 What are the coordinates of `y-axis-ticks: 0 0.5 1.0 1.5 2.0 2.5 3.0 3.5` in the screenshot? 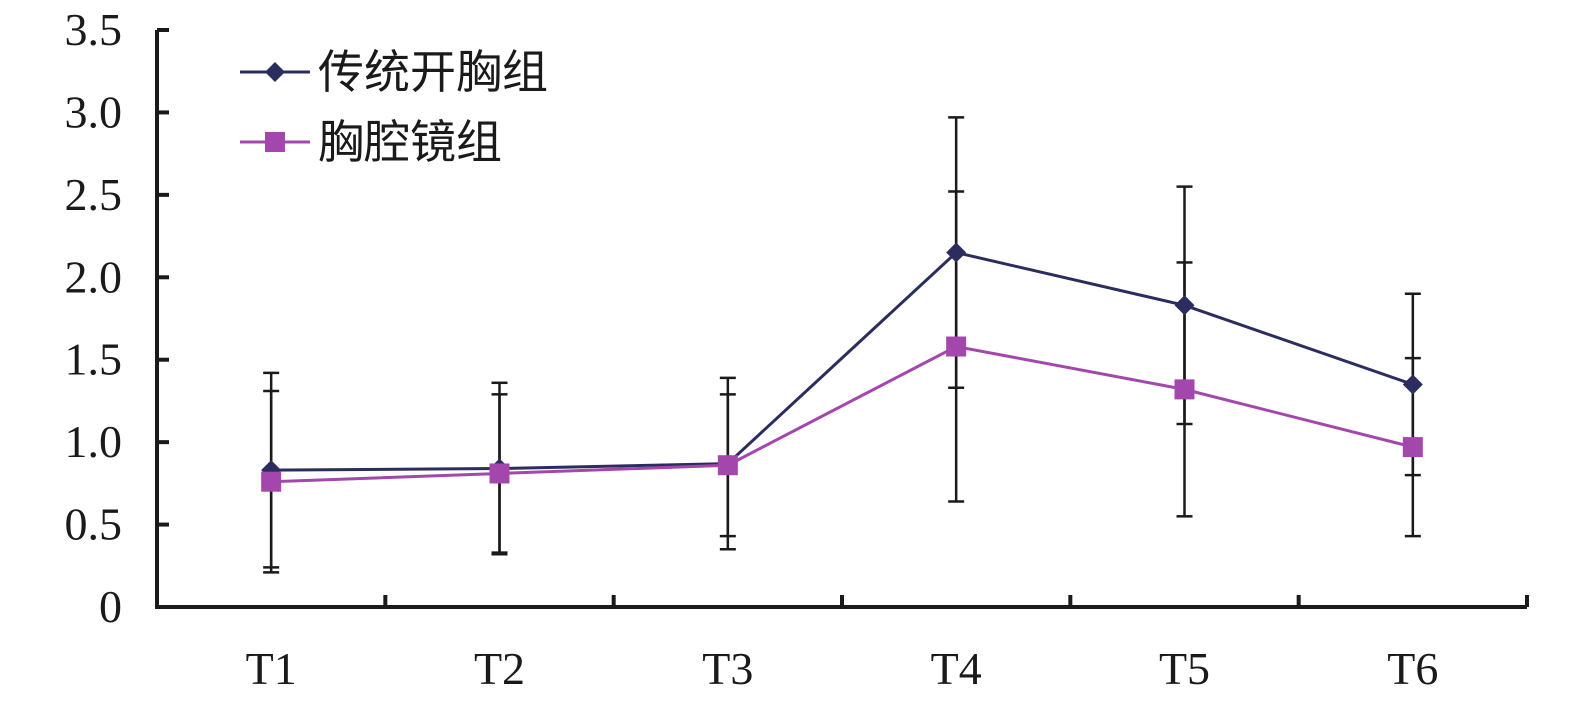 It's located at (117, 318).